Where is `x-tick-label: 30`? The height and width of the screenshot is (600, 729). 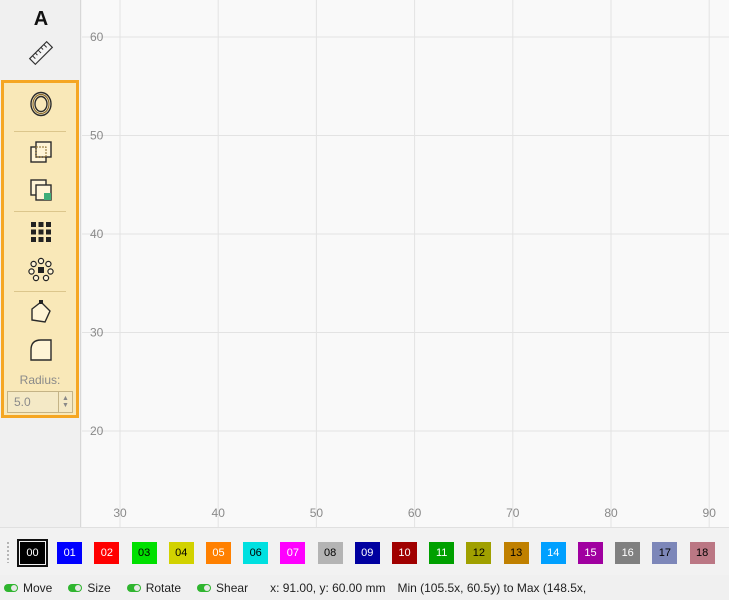 x-tick-label: 30 is located at coordinates (120, 513).